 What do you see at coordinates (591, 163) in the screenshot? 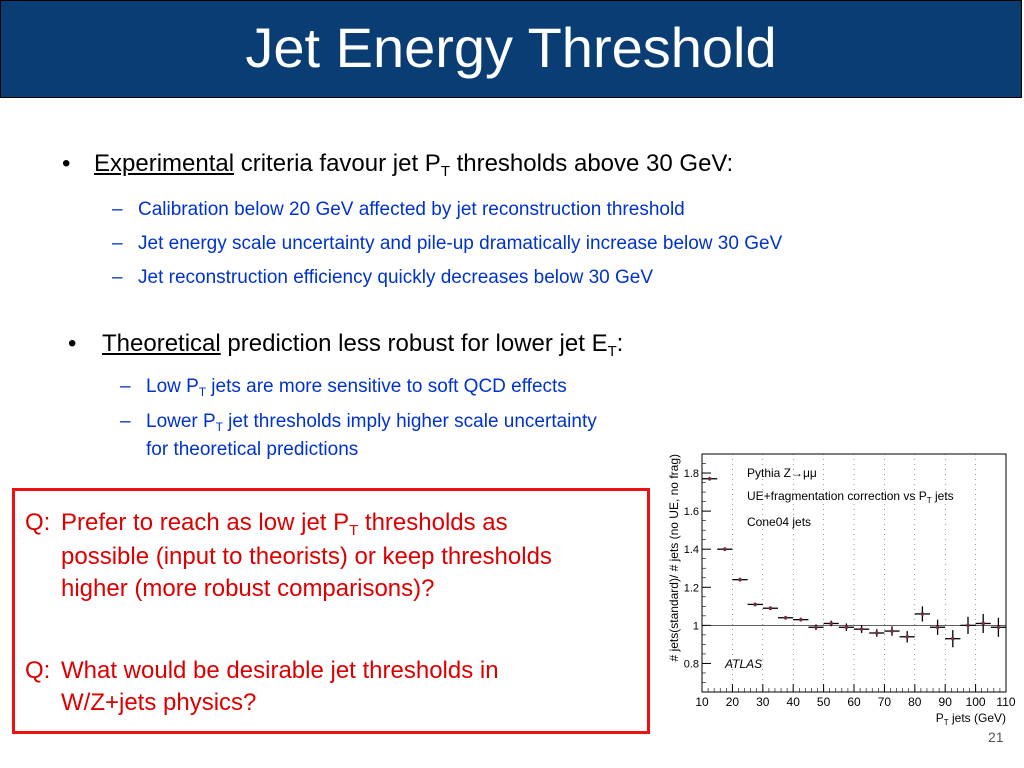
I see `bullet-text-tail: thresholds above 30 GeV:` at bounding box center [591, 163].